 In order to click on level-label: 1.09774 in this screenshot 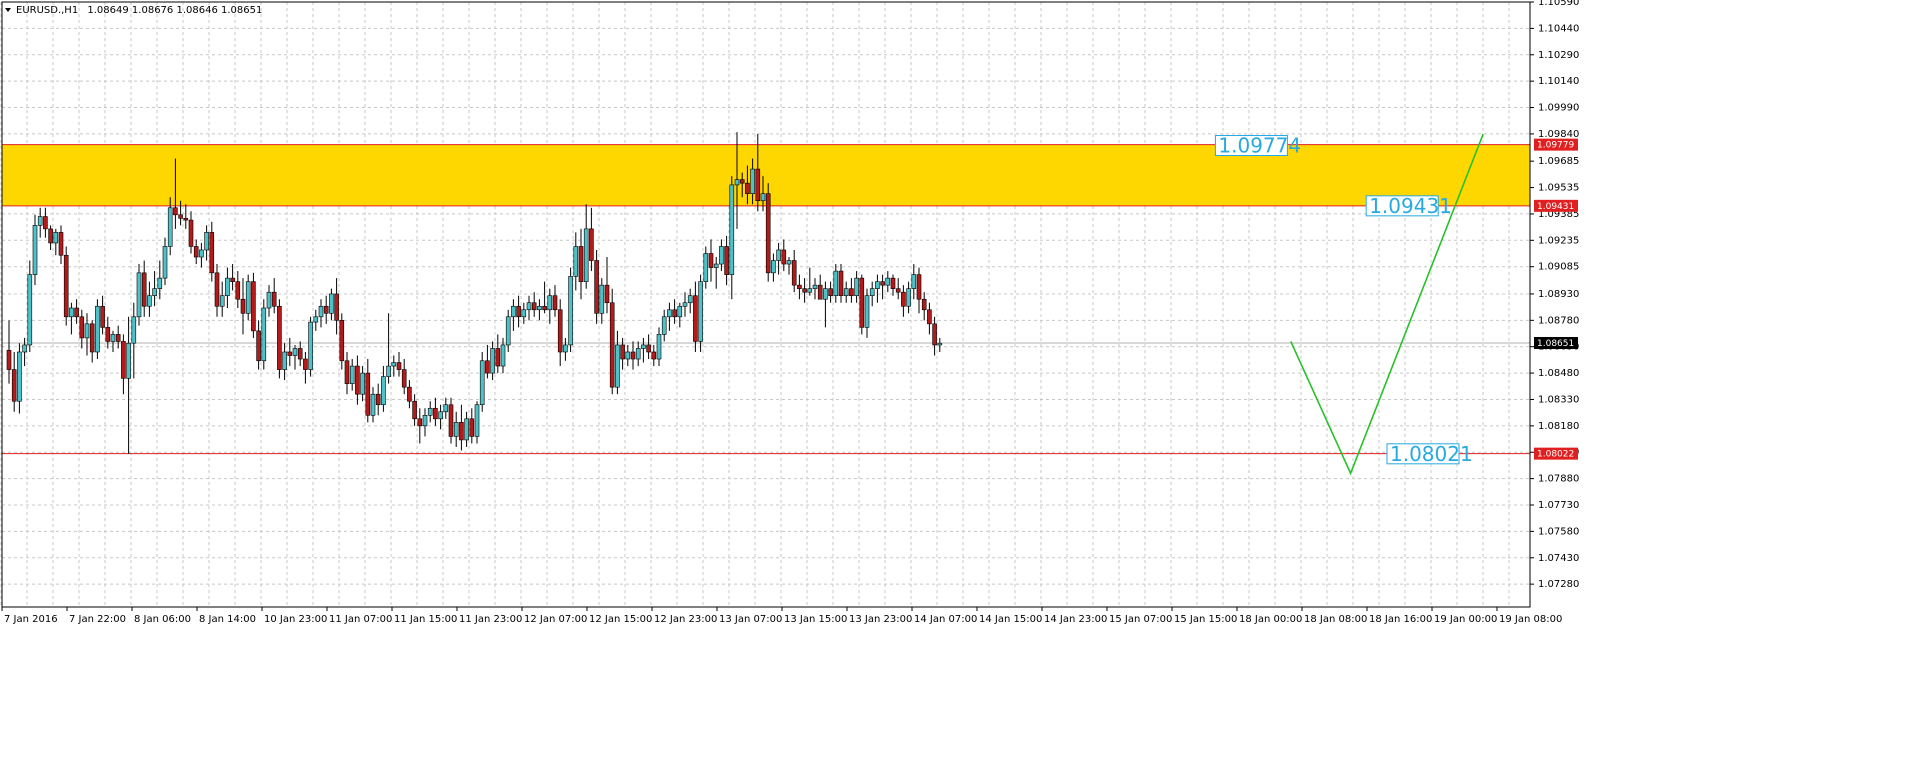, I will do `click(1257, 146)`.